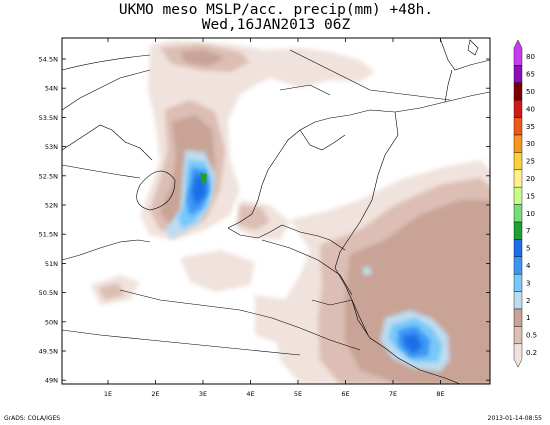 This screenshot has height=425, width=550. Describe the element at coordinates (51, 381) in the screenshot. I see `lat-label: 49N` at that location.